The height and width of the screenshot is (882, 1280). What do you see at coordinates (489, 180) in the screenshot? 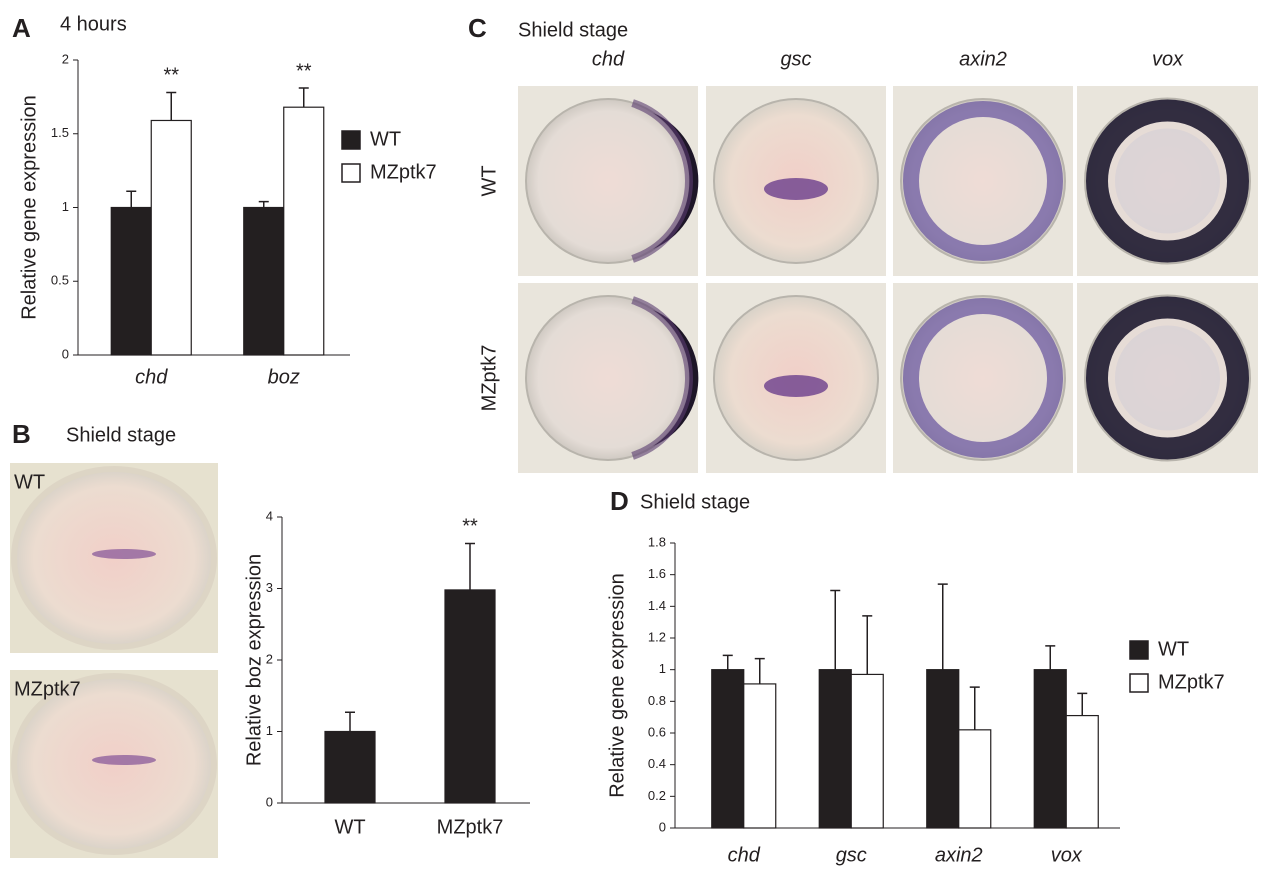
I see `row-label: WT` at bounding box center [489, 180].